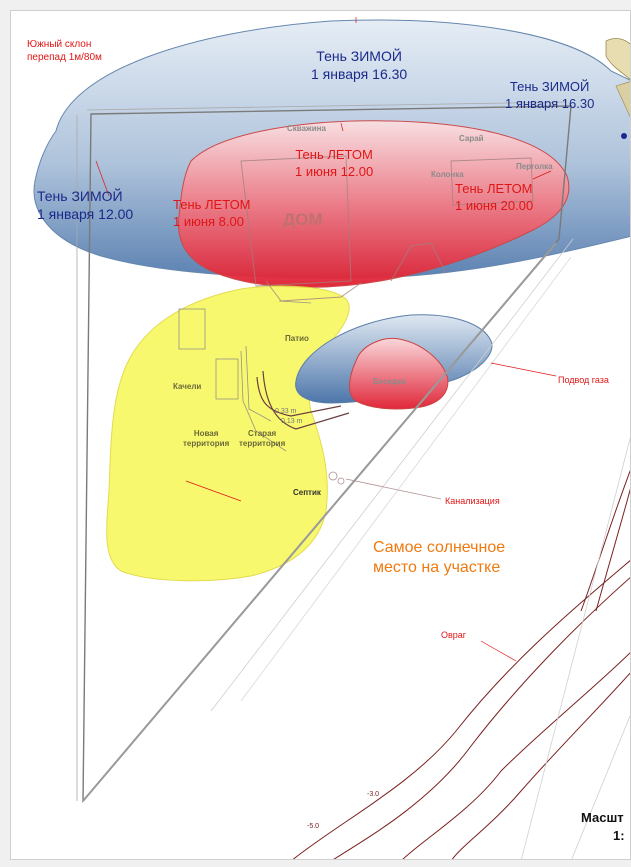 The height and width of the screenshot is (867, 631). I want to click on swing-label: Качели, so click(187, 386).